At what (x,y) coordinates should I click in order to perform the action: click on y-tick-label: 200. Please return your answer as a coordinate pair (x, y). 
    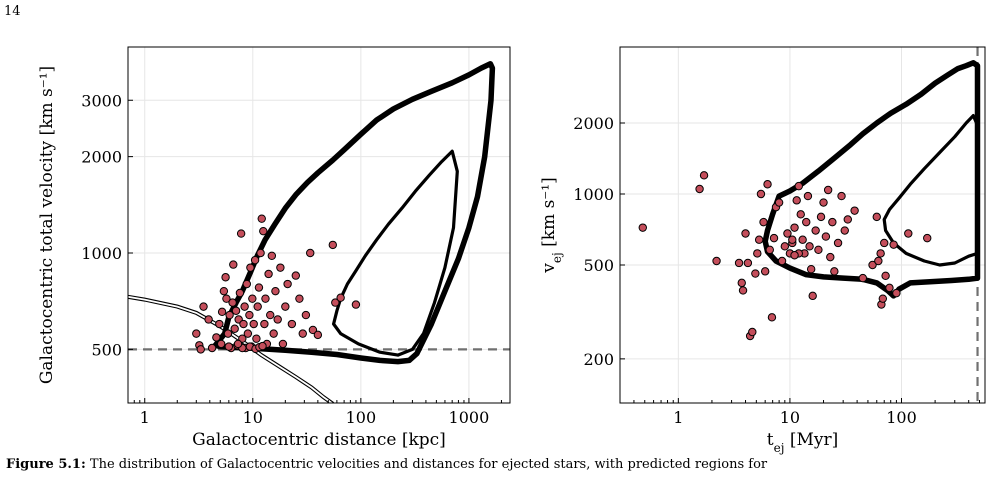
    Looking at the image, I should click on (598, 359).